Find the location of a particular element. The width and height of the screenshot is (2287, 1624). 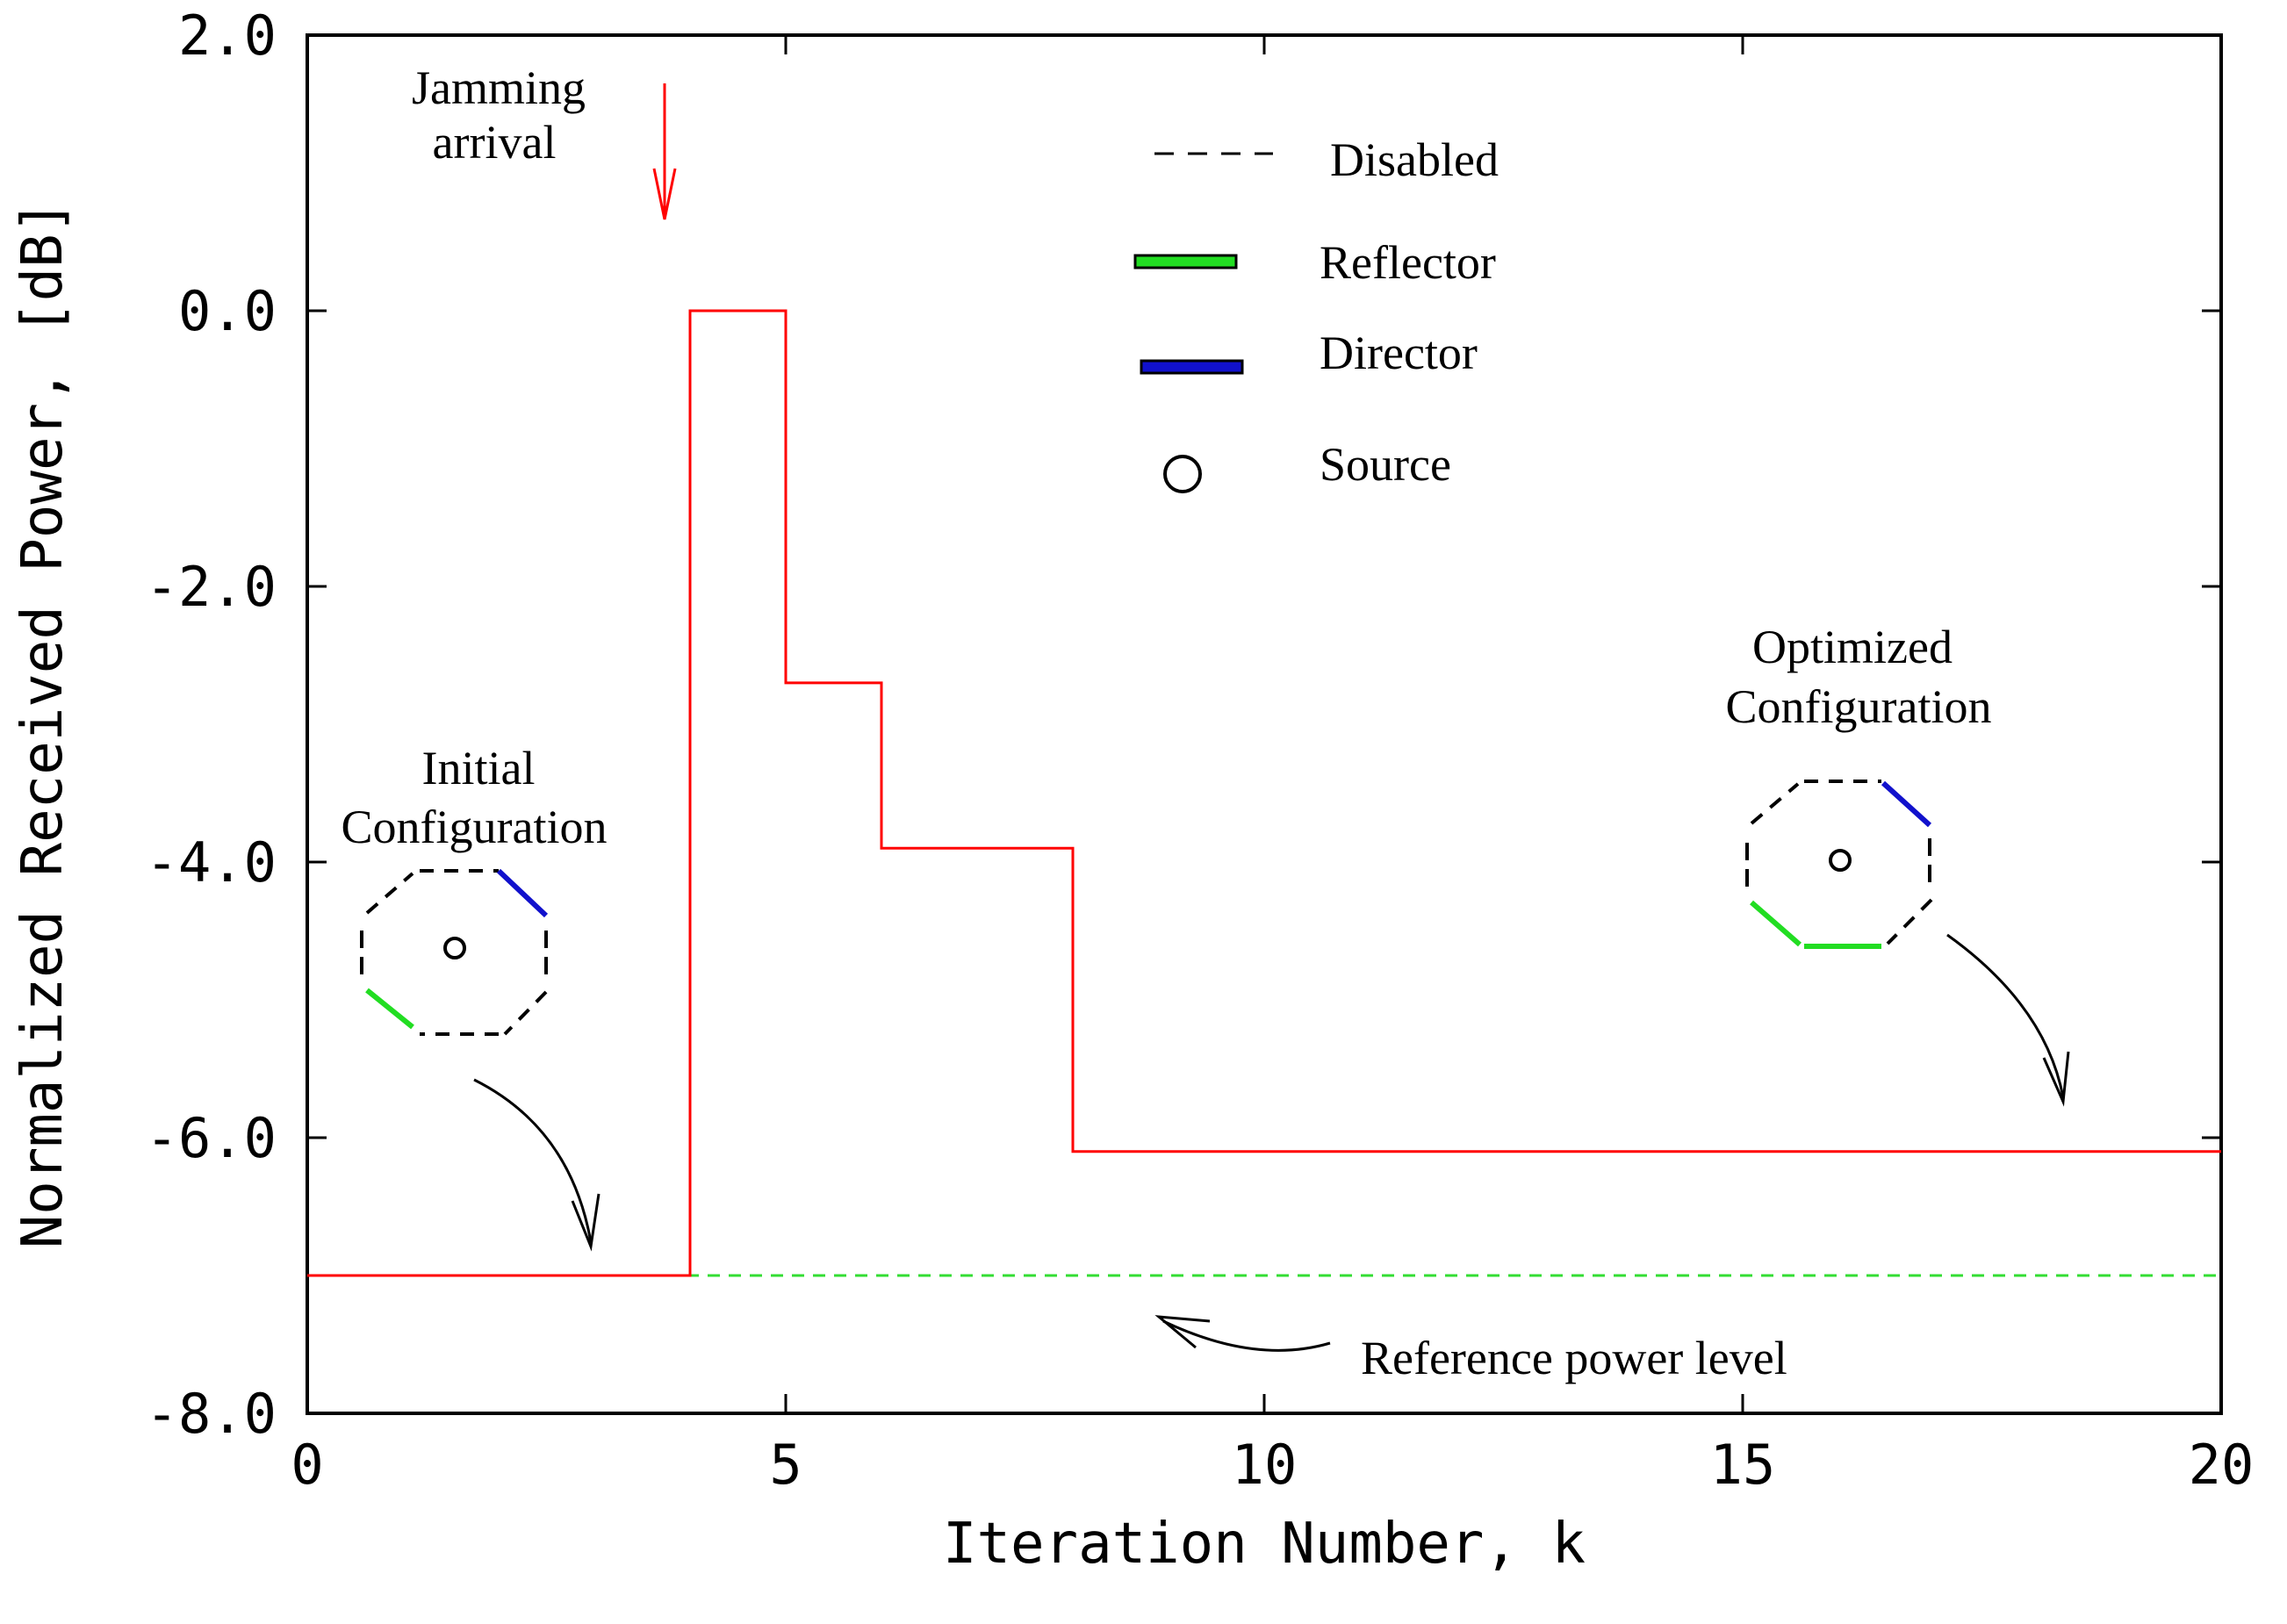

jamming-label-line2: arrival is located at coordinates (495, 142).